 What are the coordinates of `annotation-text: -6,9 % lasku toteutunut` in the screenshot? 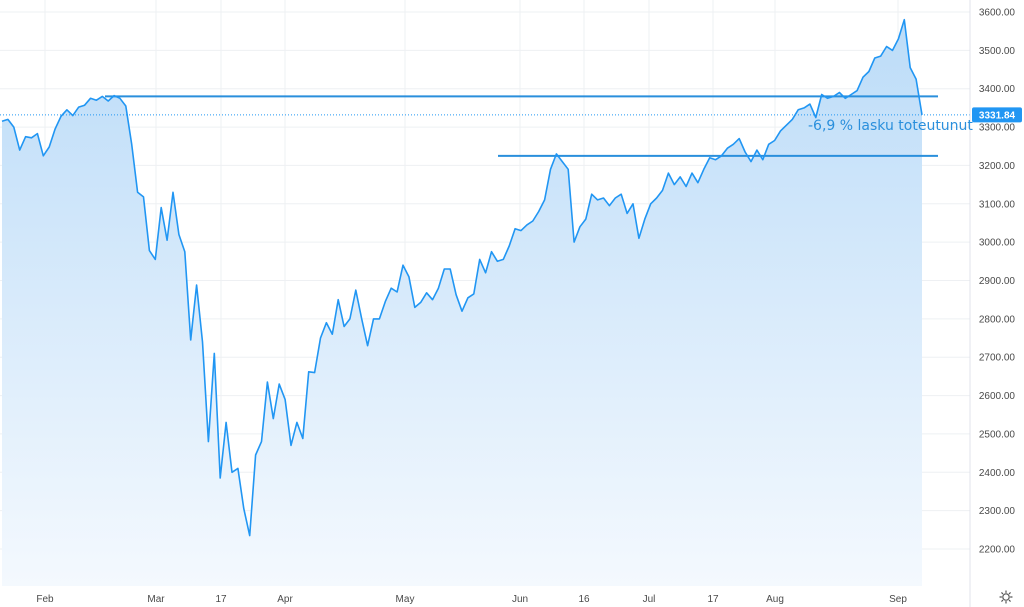 It's located at (890, 126).